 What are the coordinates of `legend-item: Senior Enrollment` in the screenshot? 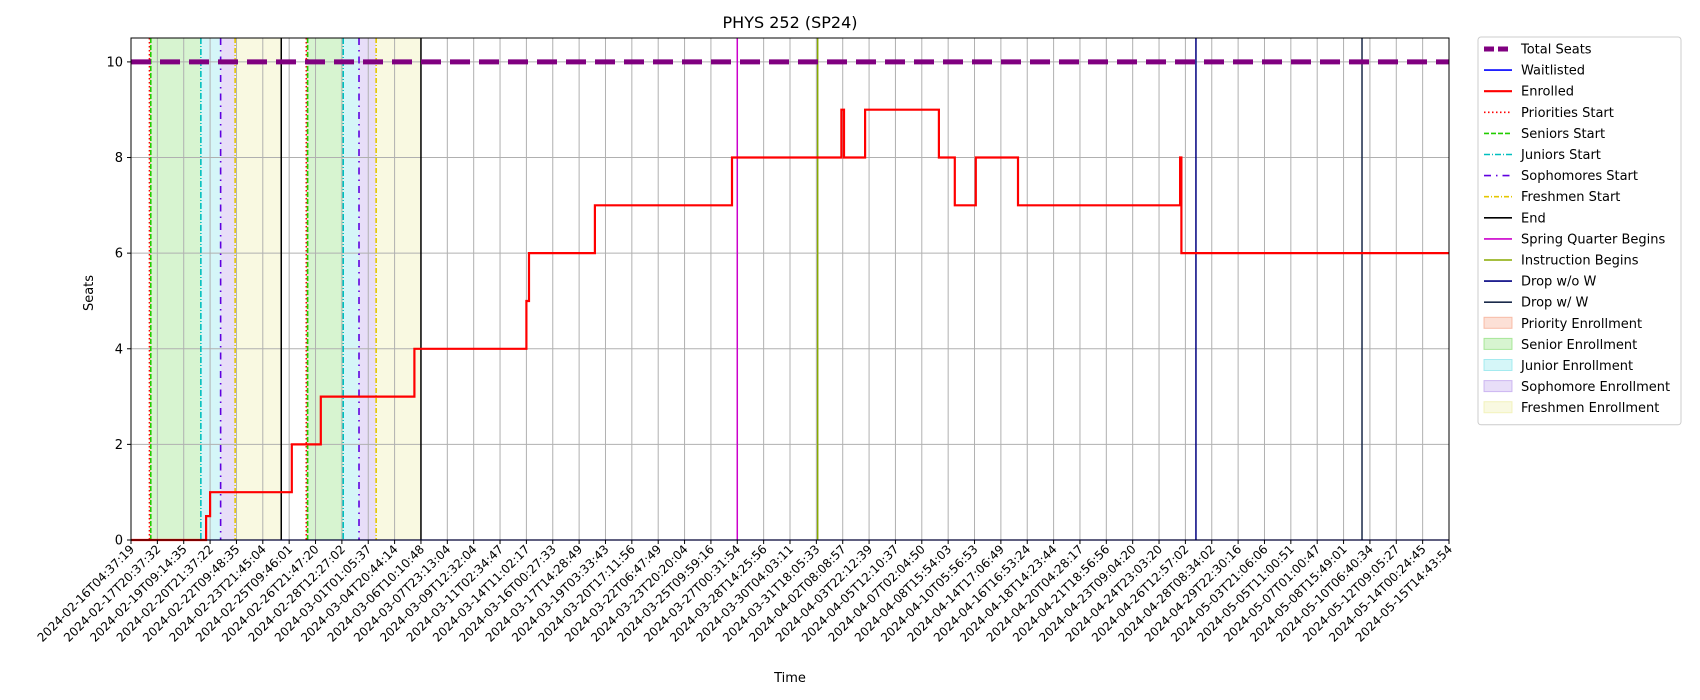 It's located at (1560, 345).